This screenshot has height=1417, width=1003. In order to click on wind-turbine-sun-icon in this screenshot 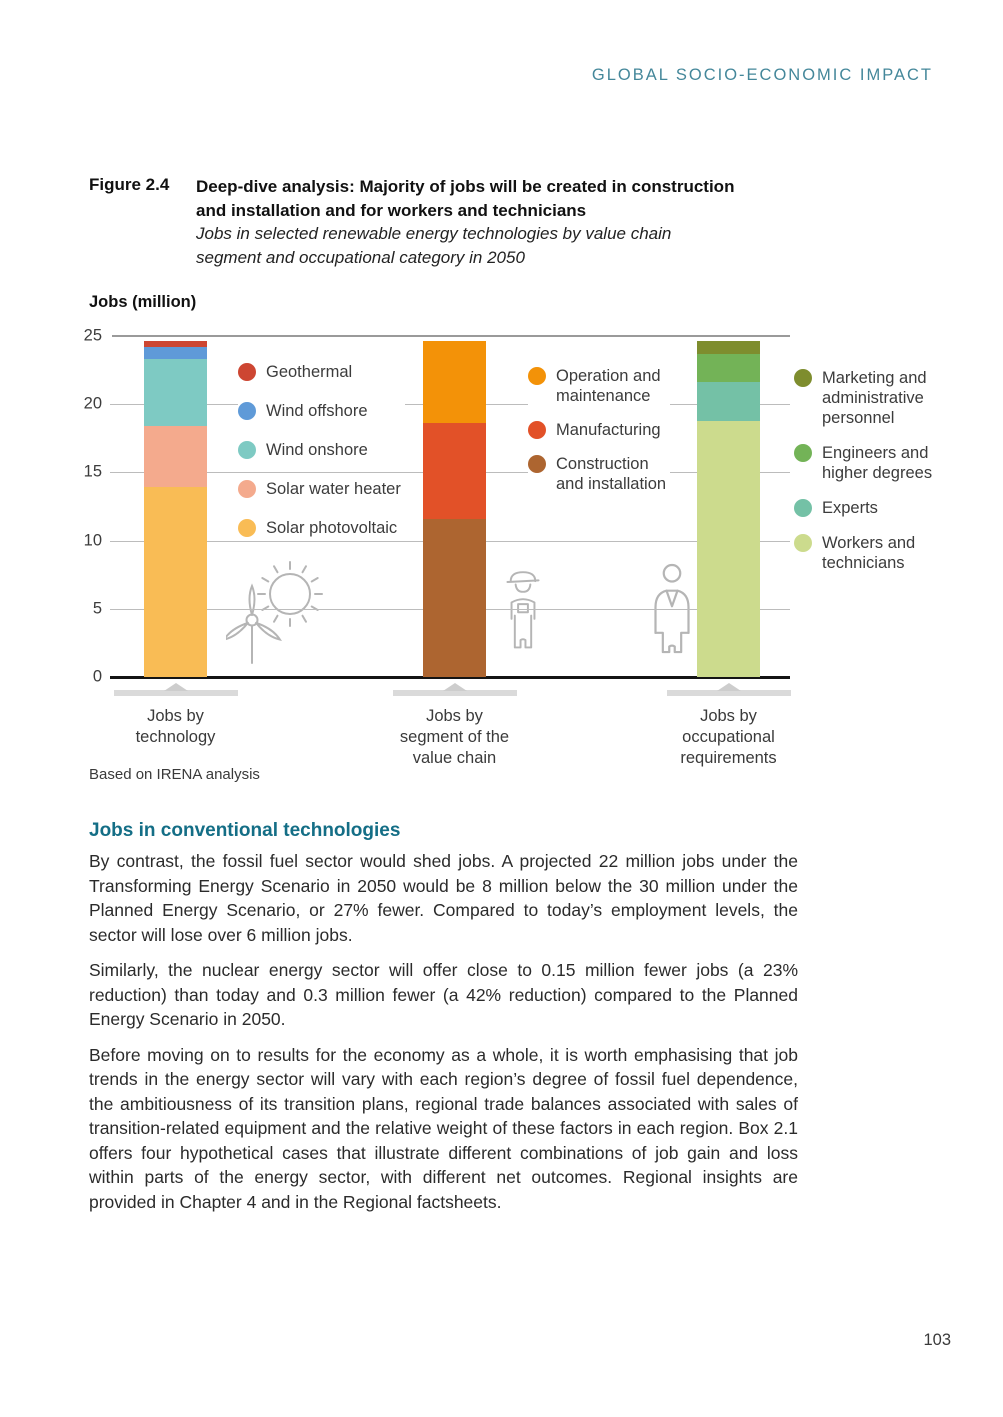, I will do `click(274, 612)`.